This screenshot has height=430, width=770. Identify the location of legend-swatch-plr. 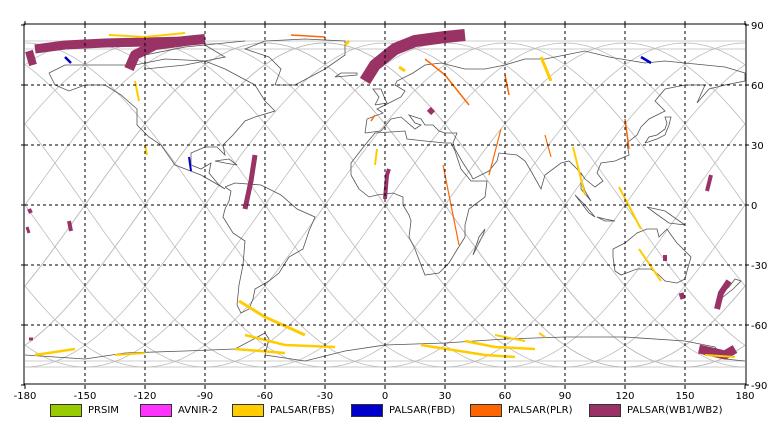
(486, 410).